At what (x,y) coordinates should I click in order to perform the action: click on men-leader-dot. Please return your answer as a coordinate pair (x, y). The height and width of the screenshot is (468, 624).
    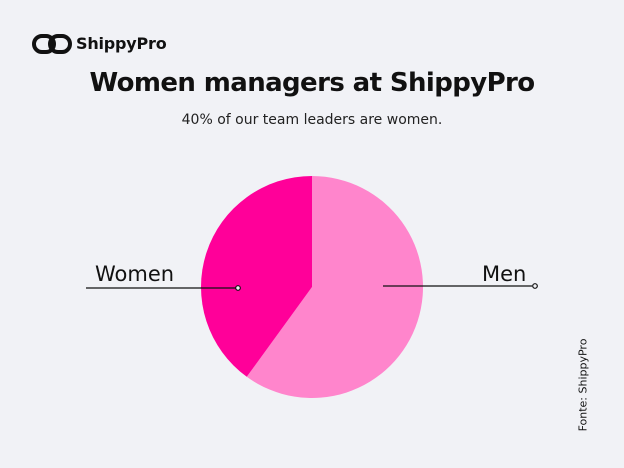
    Looking at the image, I should click on (535, 286).